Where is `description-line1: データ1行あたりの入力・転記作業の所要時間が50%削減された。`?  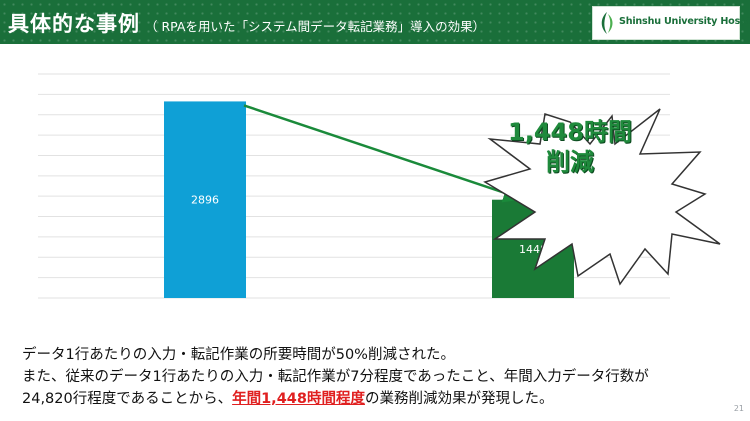
description-line1: データ1行あたりの入力・転記作業の所要時間が50%削減された。 is located at coordinates (238, 355).